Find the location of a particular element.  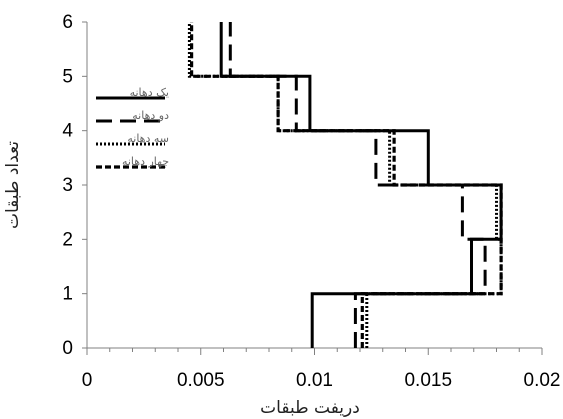

legend-label: سه دهانه is located at coordinates (148, 138).